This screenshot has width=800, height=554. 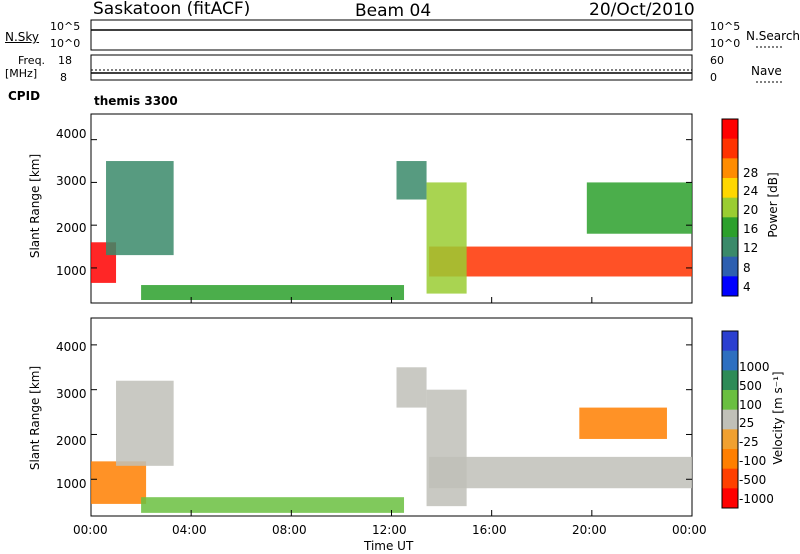 What do you see at coordinates (747, 287) in the screenshot?
I see `power-cb-4: 4` at bounding box center [747, 287].